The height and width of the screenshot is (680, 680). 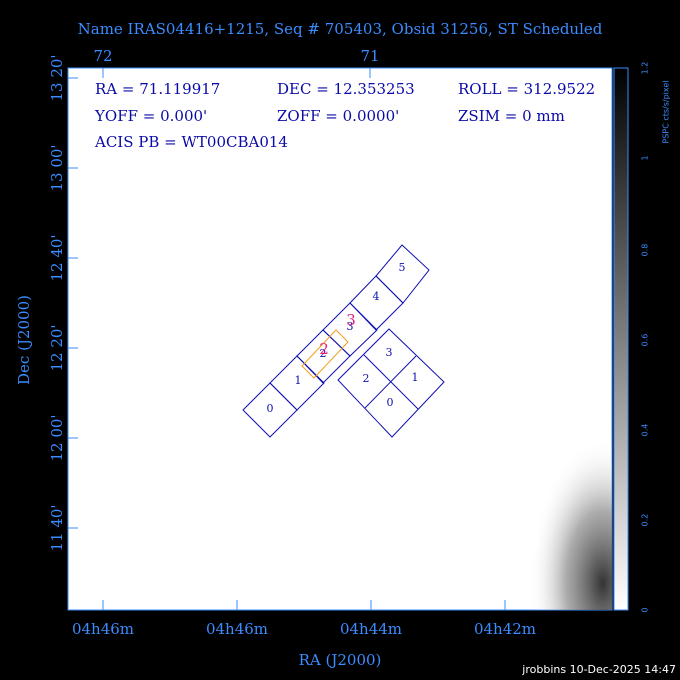 I want to click on acis-s-array, so click(x=336, y=341).